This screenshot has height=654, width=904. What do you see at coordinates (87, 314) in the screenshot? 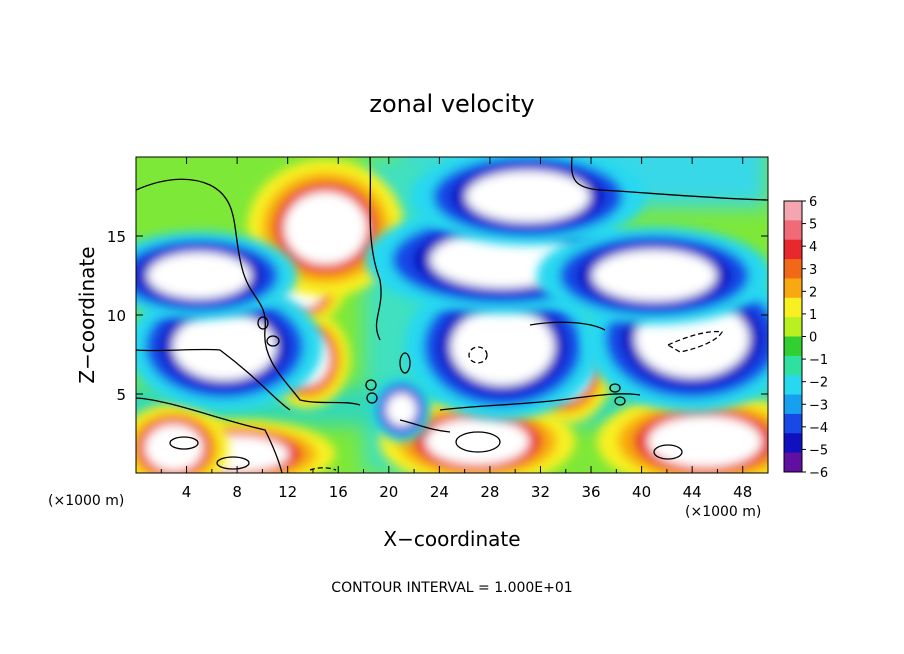
I see `y-axis-label: Z−coordinate` at bounding box center [87, 314].